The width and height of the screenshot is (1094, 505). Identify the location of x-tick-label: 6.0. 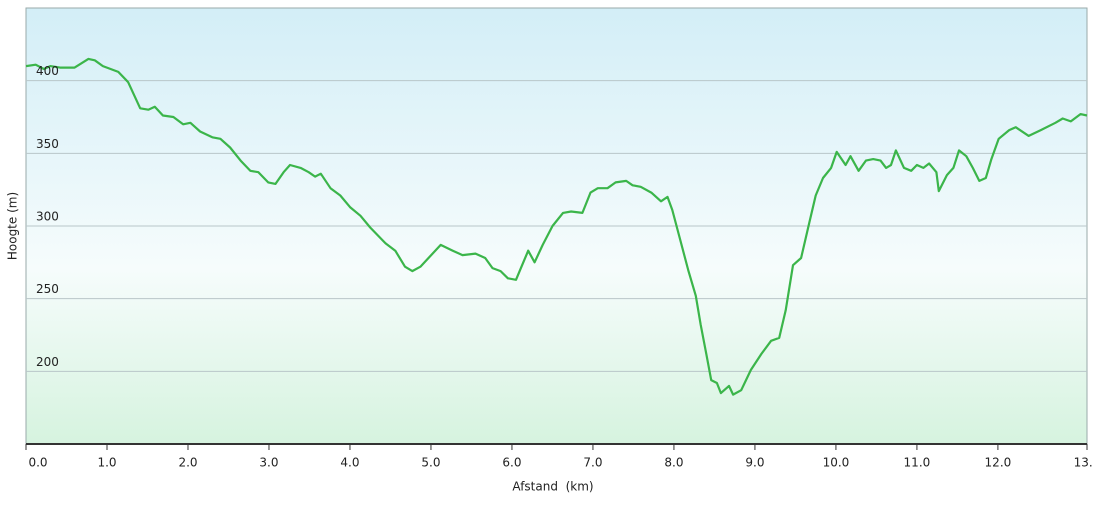
(511, 463).